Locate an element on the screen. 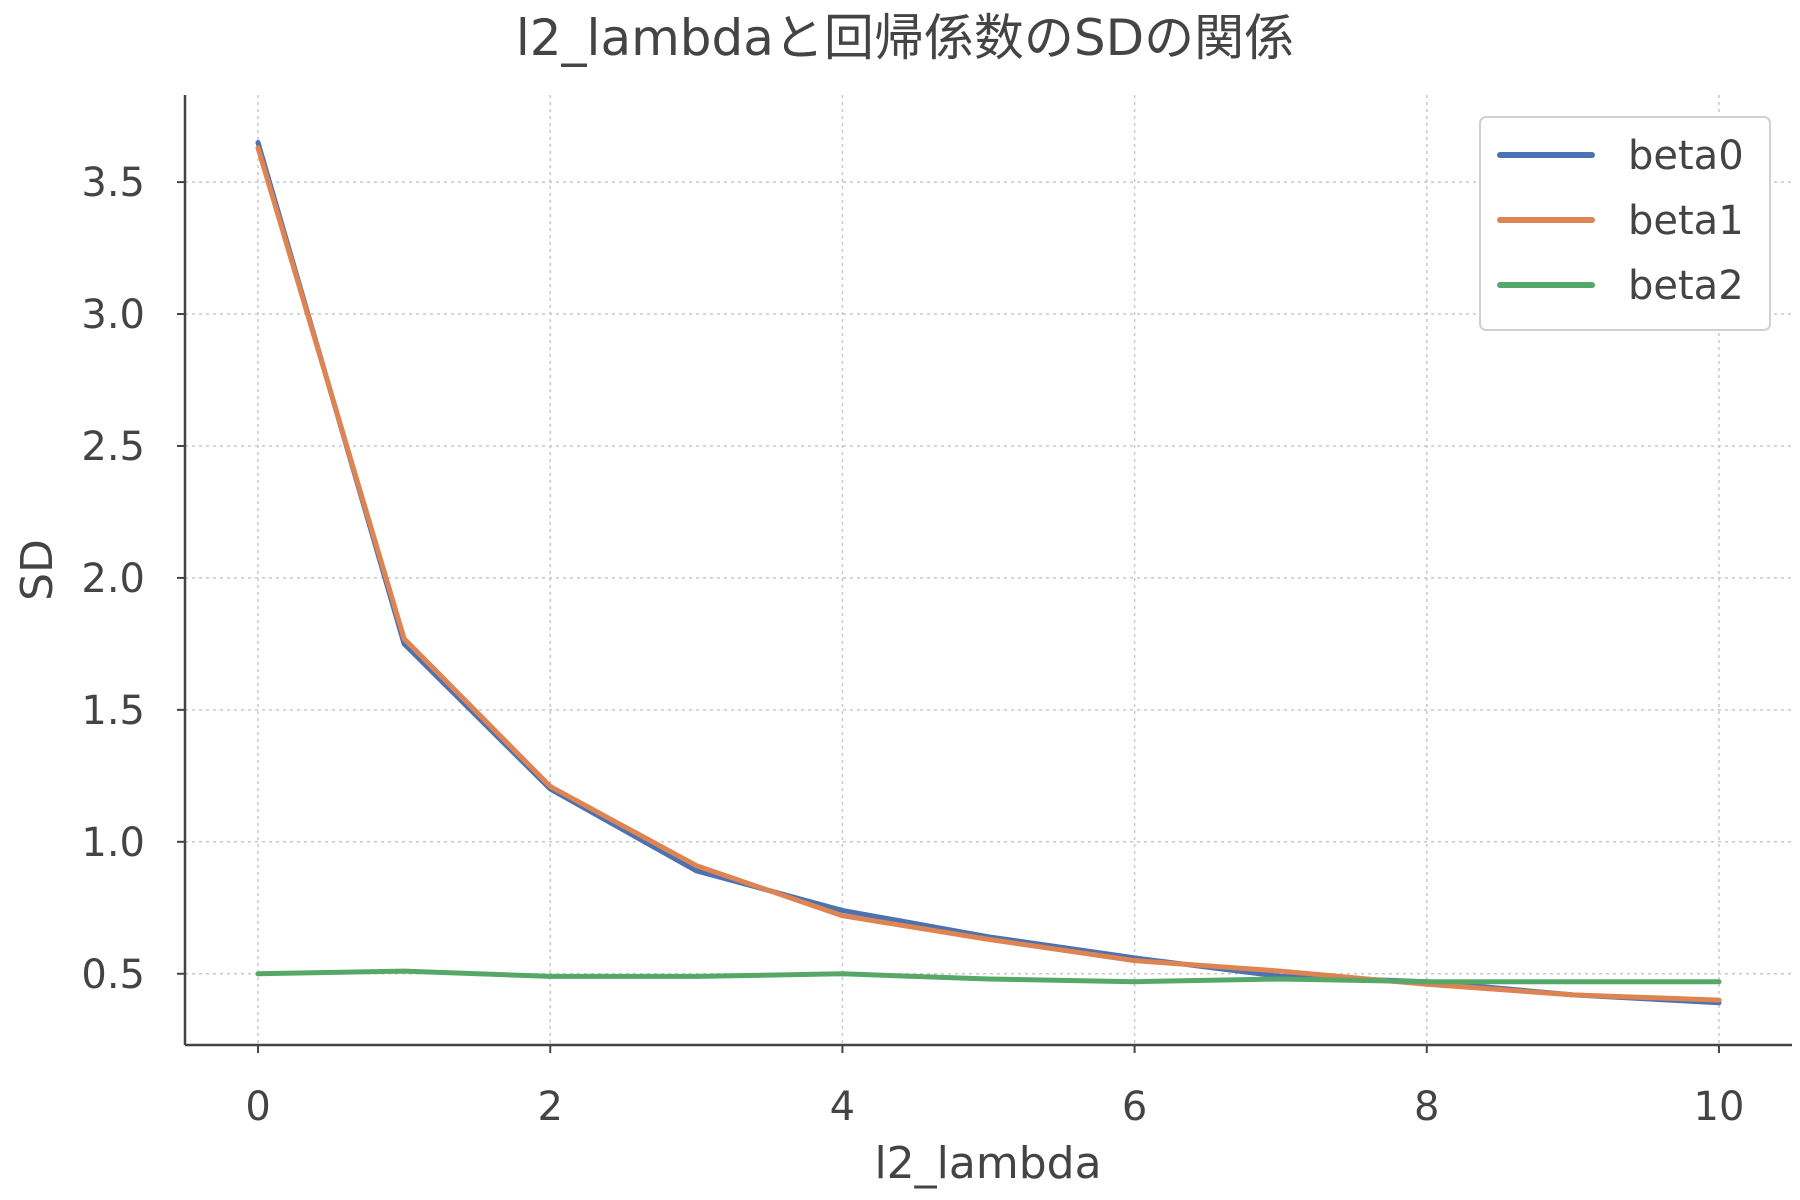 This screenshot has width=1800, height=1200. legend-box is located at coordinates (1625, 223).